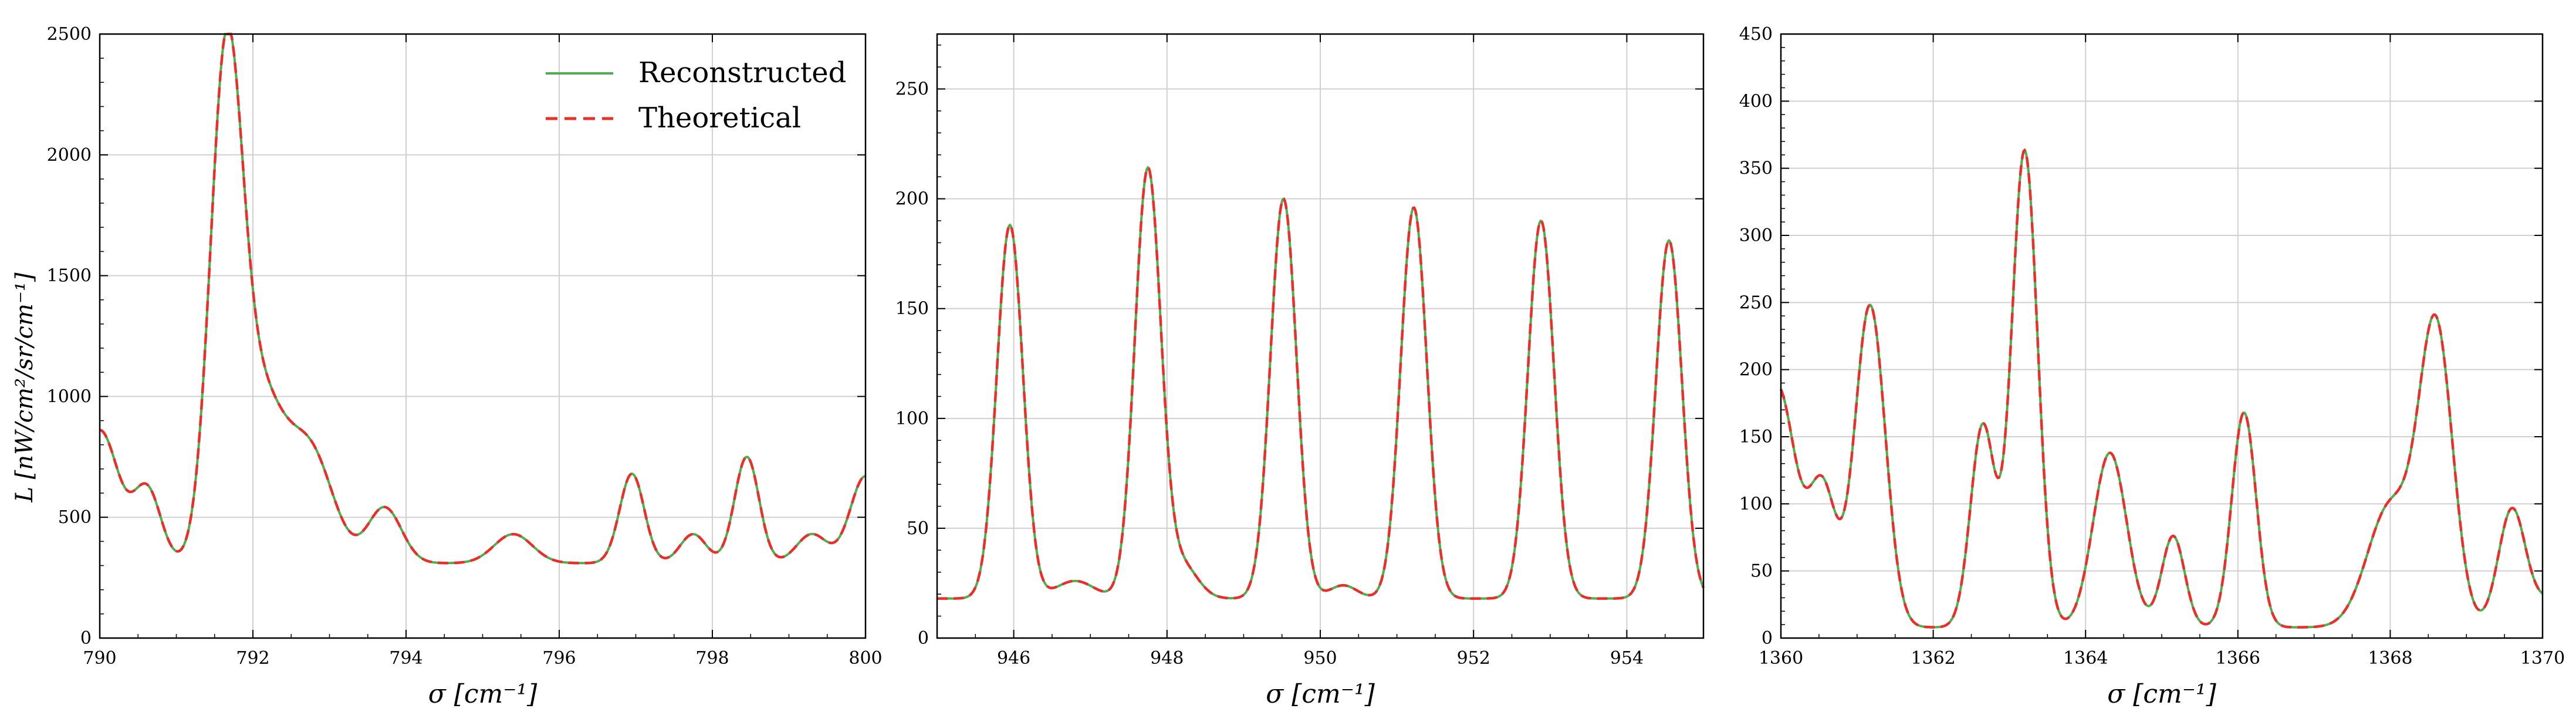 The width and height of the screenshot is (2576, 722). I want to click on x-tick-label: 954, so click(1627, 658).